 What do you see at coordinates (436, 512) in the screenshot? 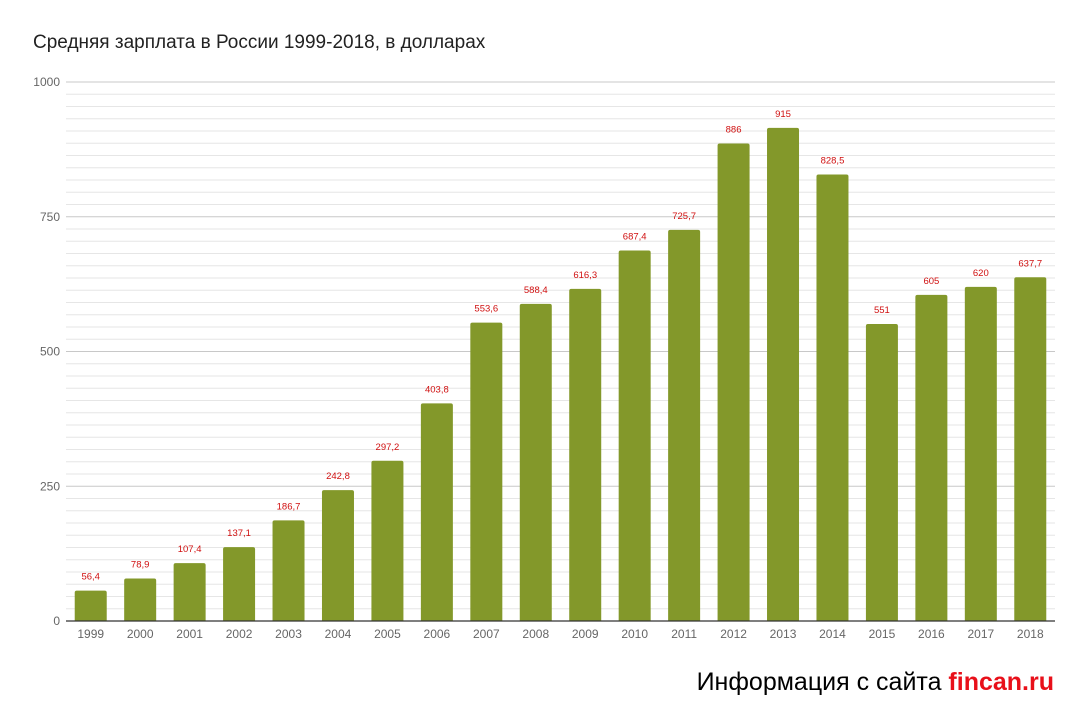
I see `bar-2006` at bounding box center [436, 512].